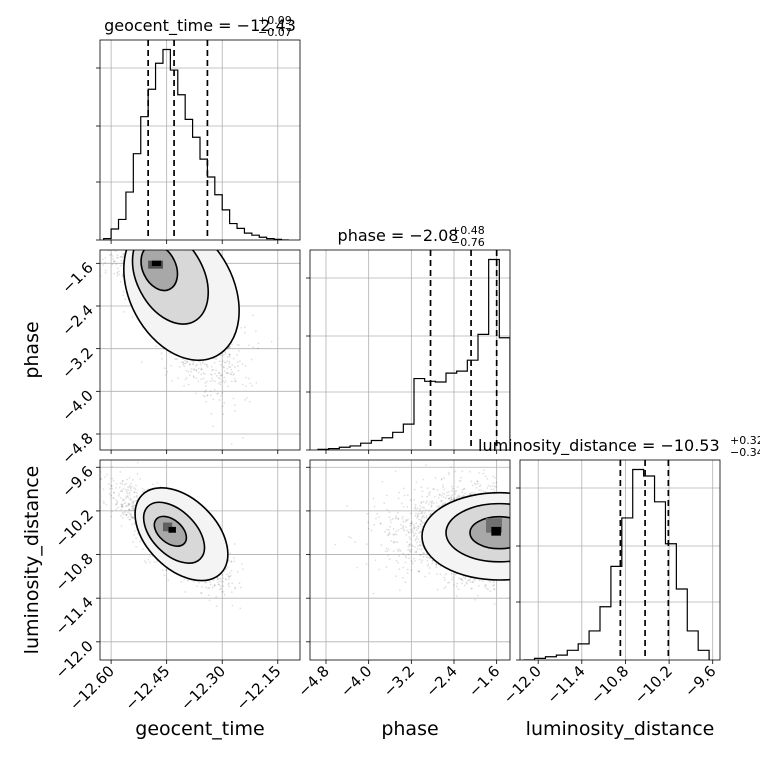 This screenshot has height=760, width=760. What do you see at coordinates (77, 405) in the screenshot?
I see `y-tick-label: −4.0` at bounding box center [77, 405].